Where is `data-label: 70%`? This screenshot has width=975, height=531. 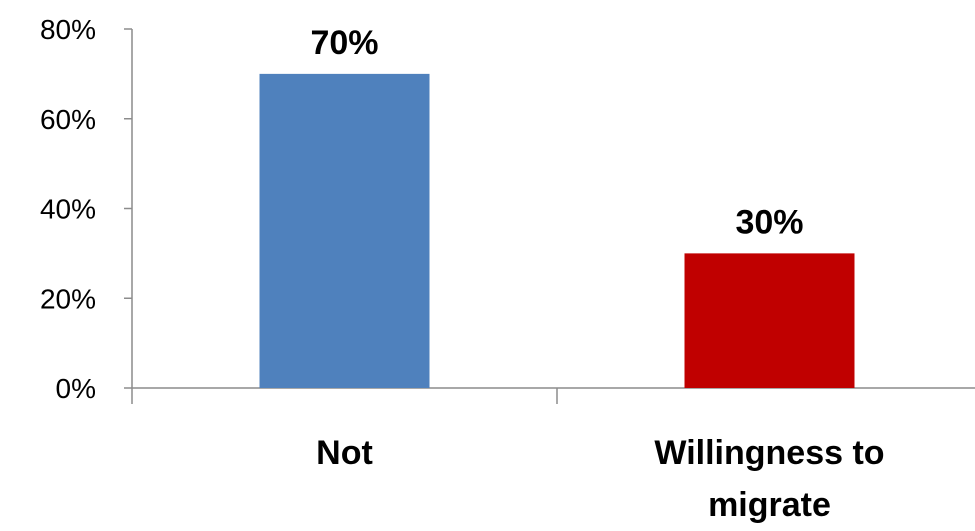 data-label: 70% is located at coordinates (344, 43).